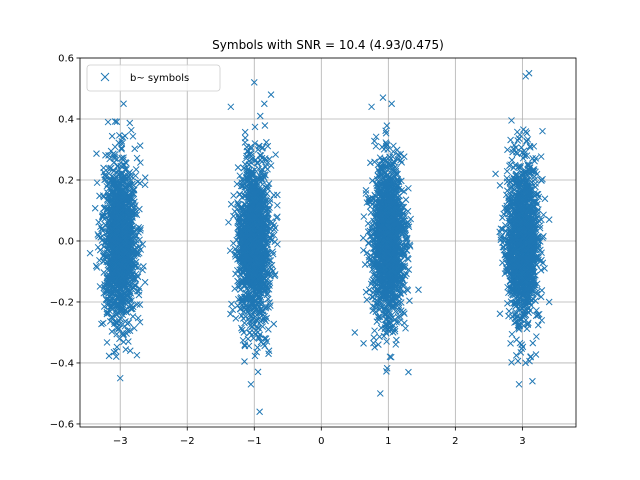 The width and height of the screenshot is (640, 480). Describe the element at coordinates (328, 45) in the screenshot. I see `chart-title: Symbols with SNR = 10.4 (4.93/0.475)` at that location.